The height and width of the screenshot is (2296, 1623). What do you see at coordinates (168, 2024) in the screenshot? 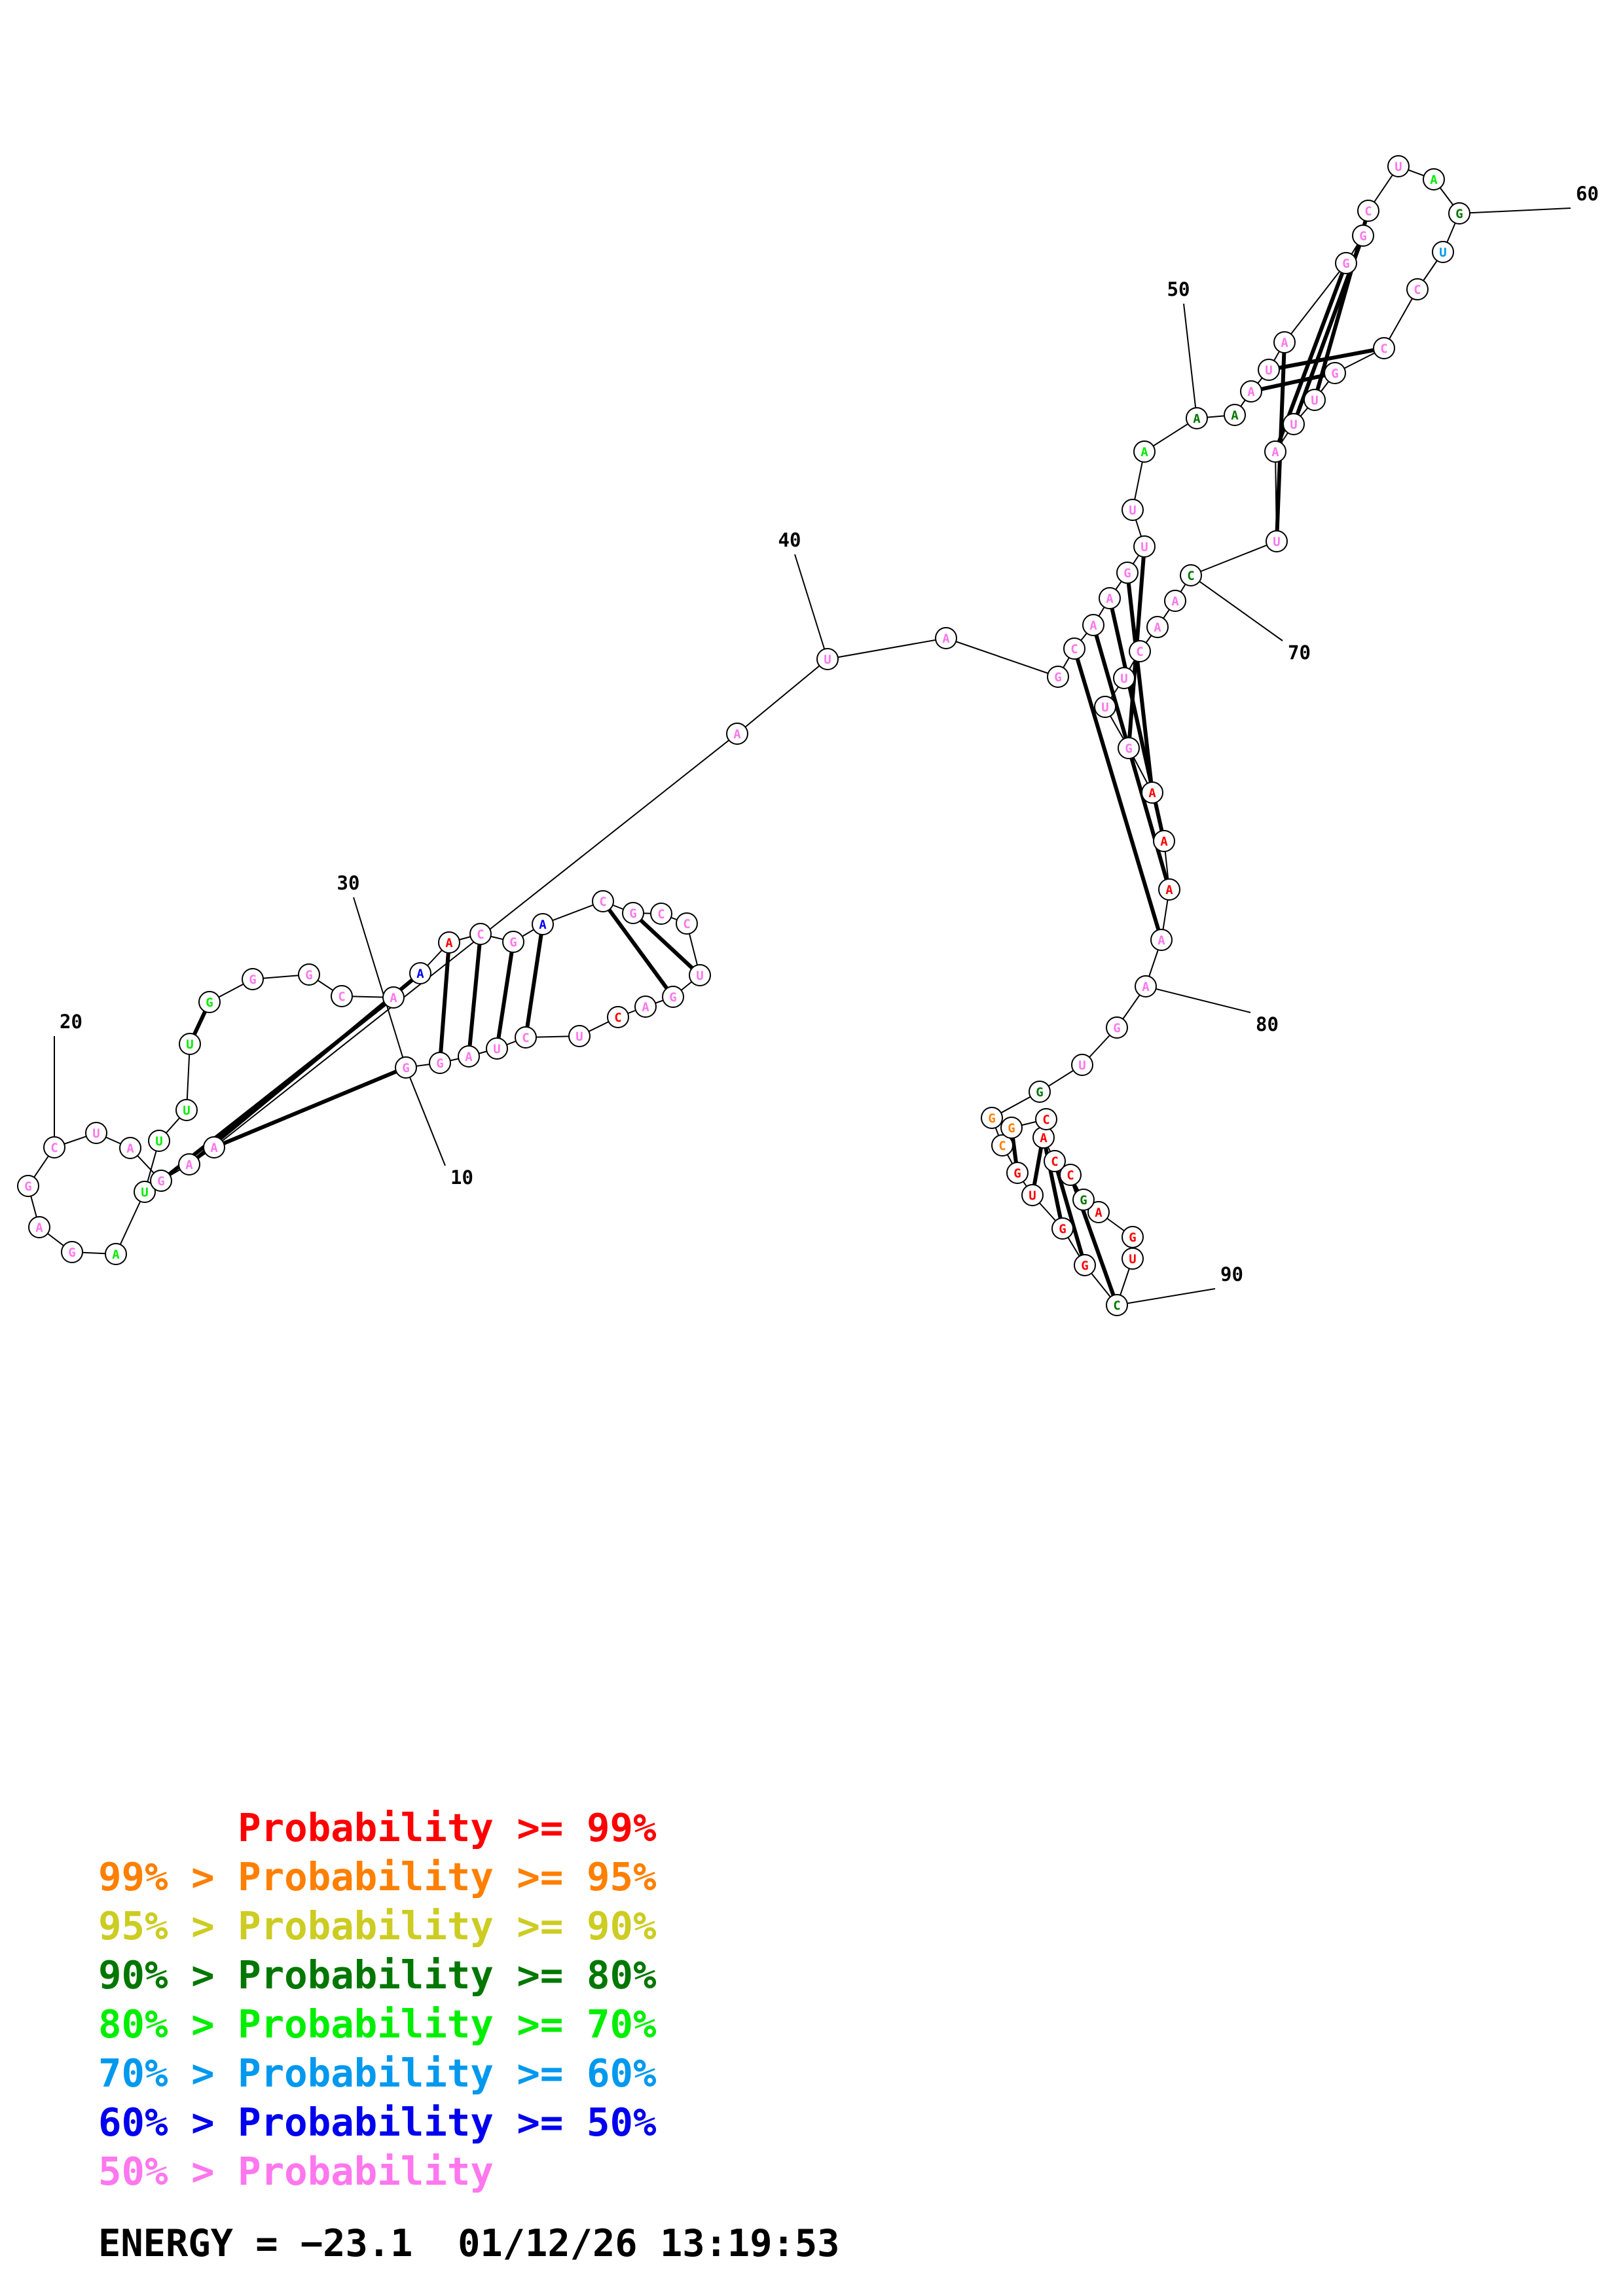
I see `legend-prefix: 80% >` at bounding box center [168, 2024].